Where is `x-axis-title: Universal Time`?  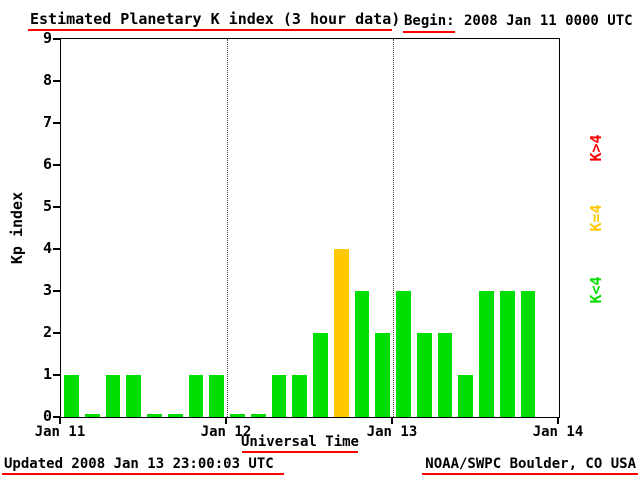 x-axis-title: Universal Time is located at coordinates (299, 442).